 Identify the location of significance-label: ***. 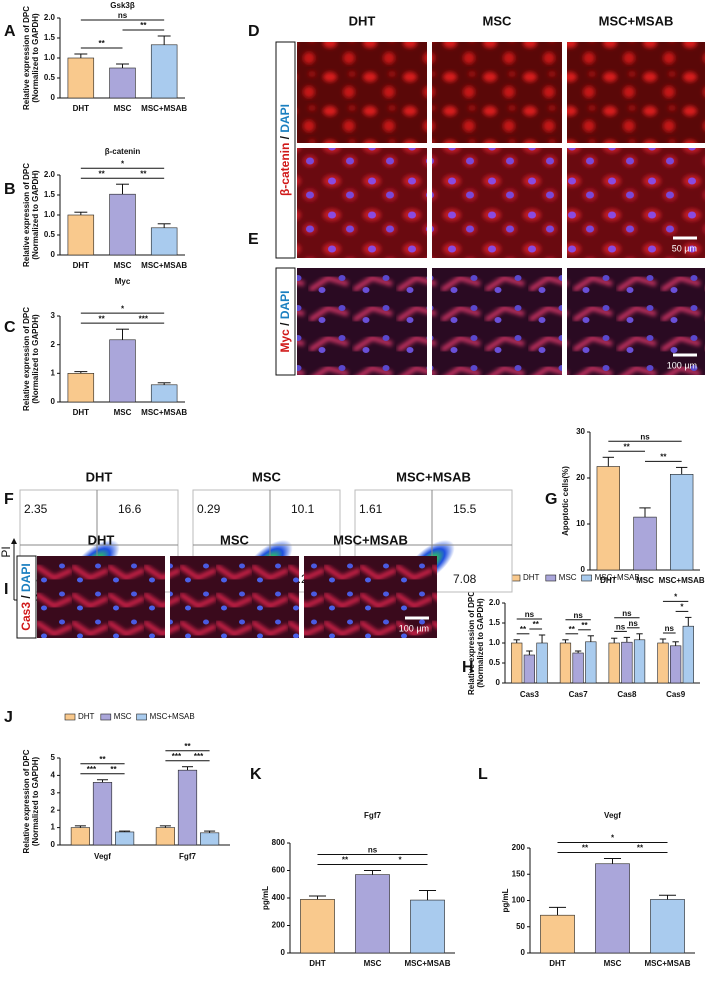
(144, 318).